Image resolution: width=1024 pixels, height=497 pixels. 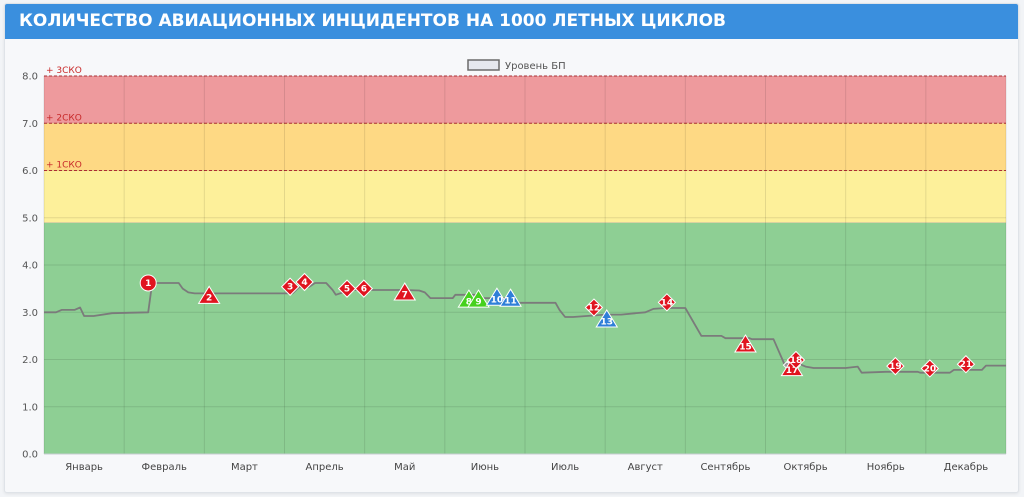 I want to click on marker-19: 19, so click(x=895, y=366).